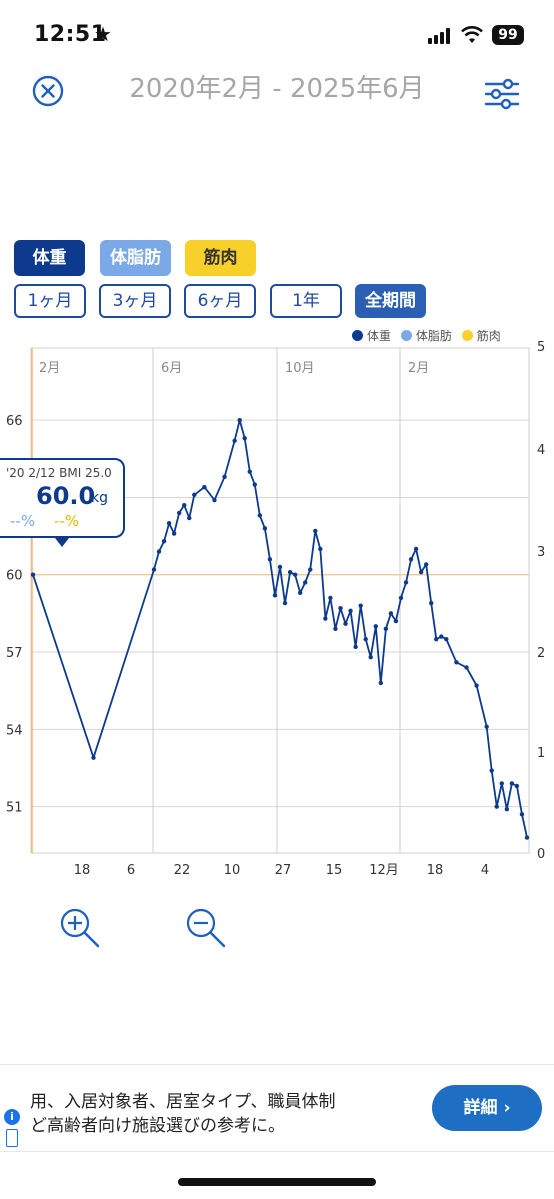  I want to click on toggle-muscle-button: 筋肉, so click(220, 258).